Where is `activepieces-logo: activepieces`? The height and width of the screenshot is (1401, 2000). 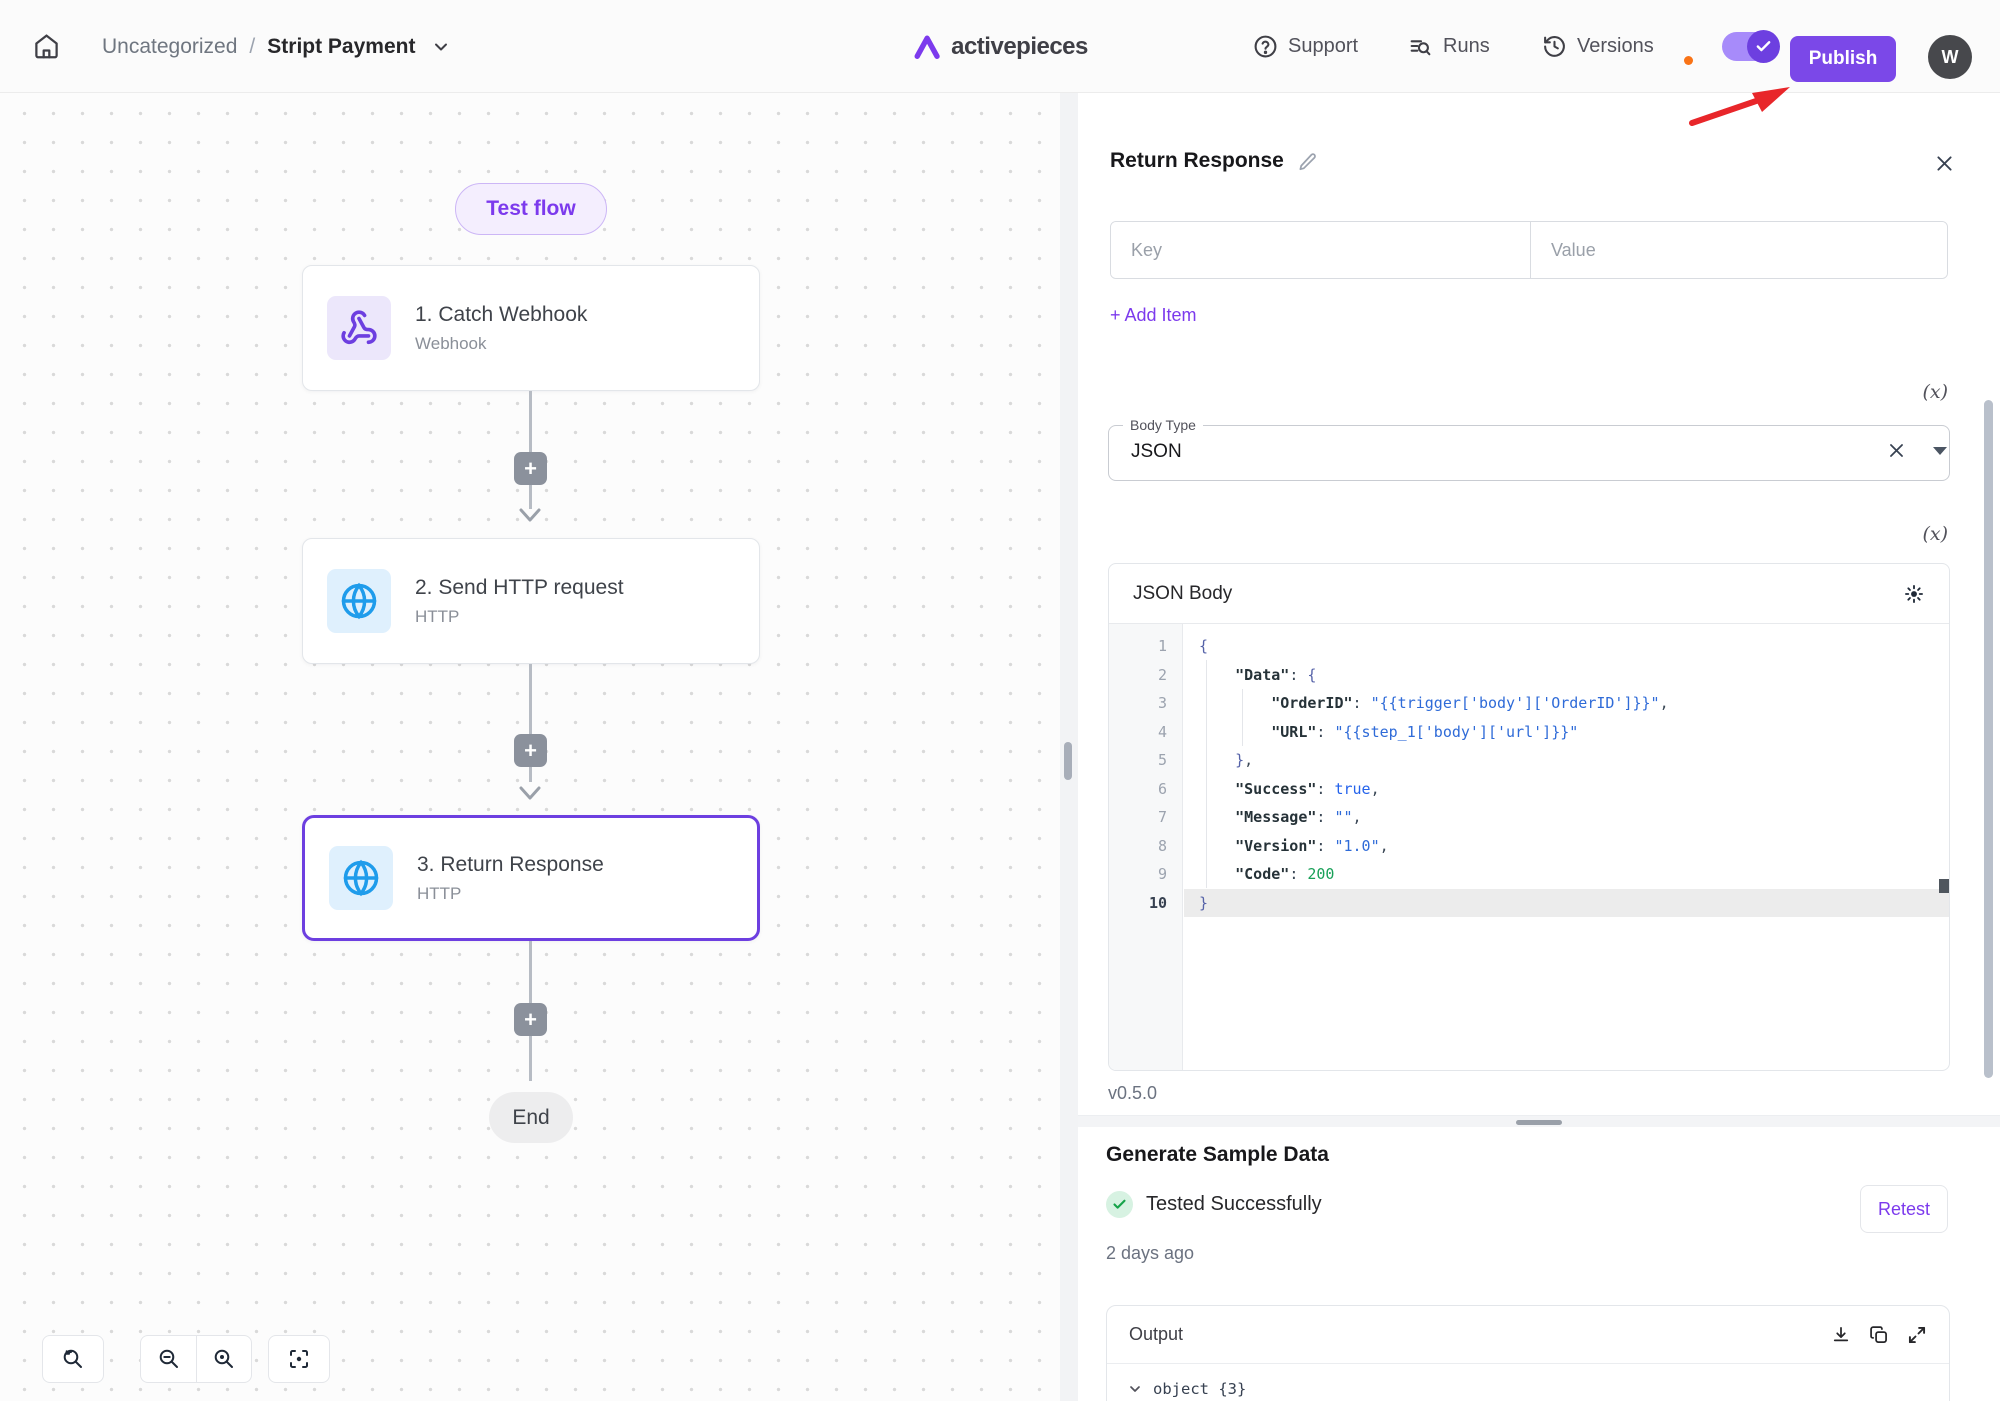 activepieces-logo: activepieces is located at coordinates (1000, 46).